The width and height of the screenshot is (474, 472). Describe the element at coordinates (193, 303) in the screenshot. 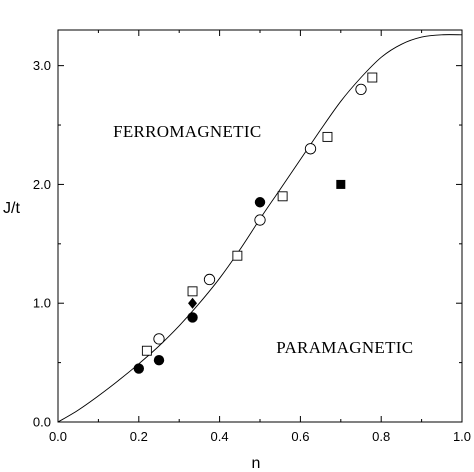

I see `filled-diamond-point` at that location.